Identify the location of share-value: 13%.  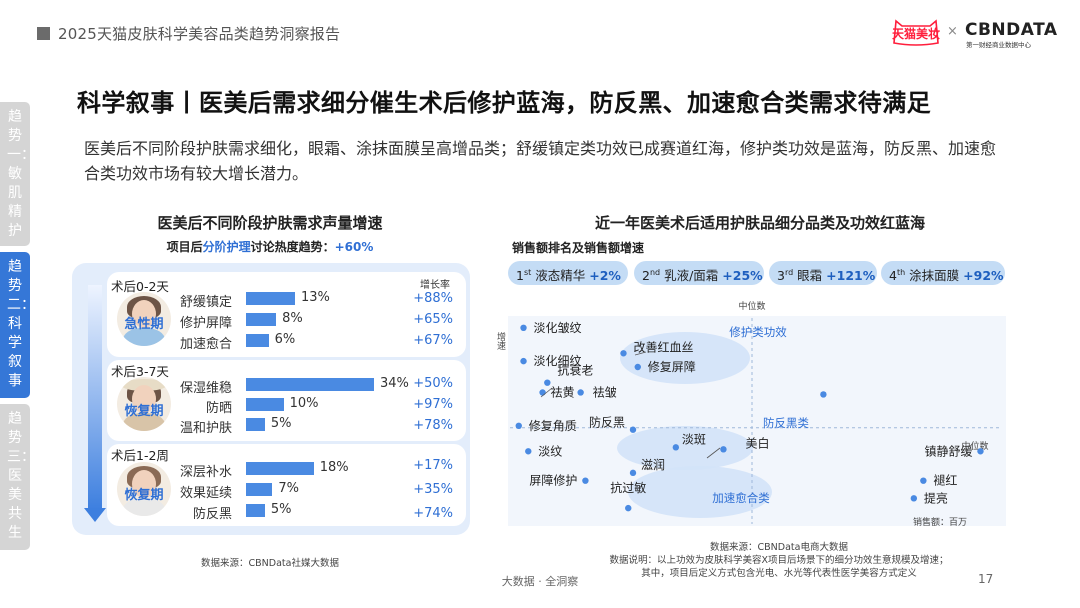
(315, 297).